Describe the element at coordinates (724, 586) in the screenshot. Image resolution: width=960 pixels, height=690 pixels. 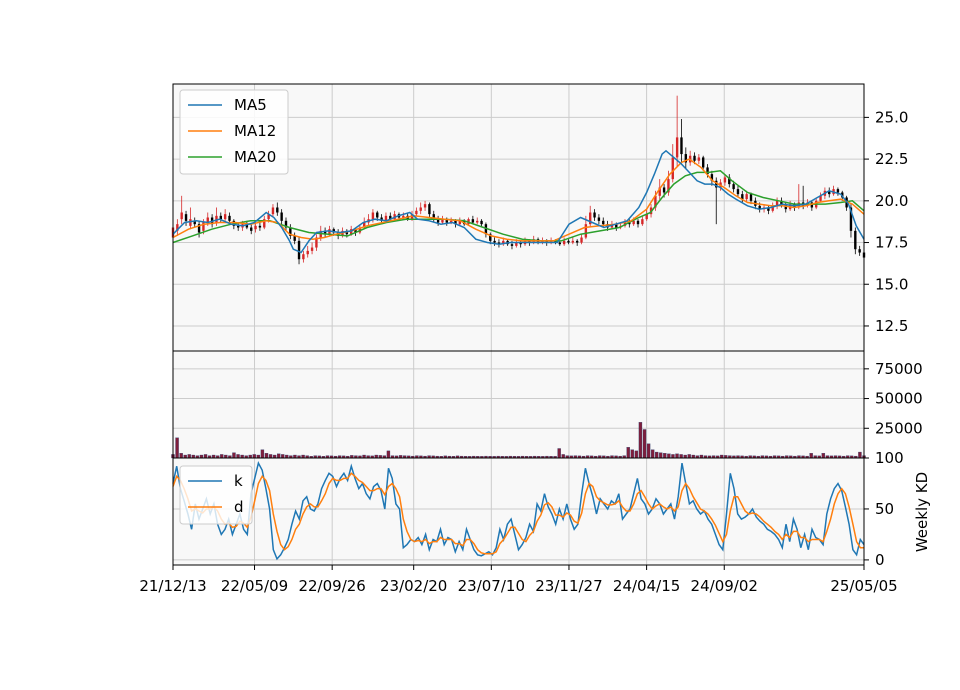
I see `x-tick-label: 24/09/02` at that location.